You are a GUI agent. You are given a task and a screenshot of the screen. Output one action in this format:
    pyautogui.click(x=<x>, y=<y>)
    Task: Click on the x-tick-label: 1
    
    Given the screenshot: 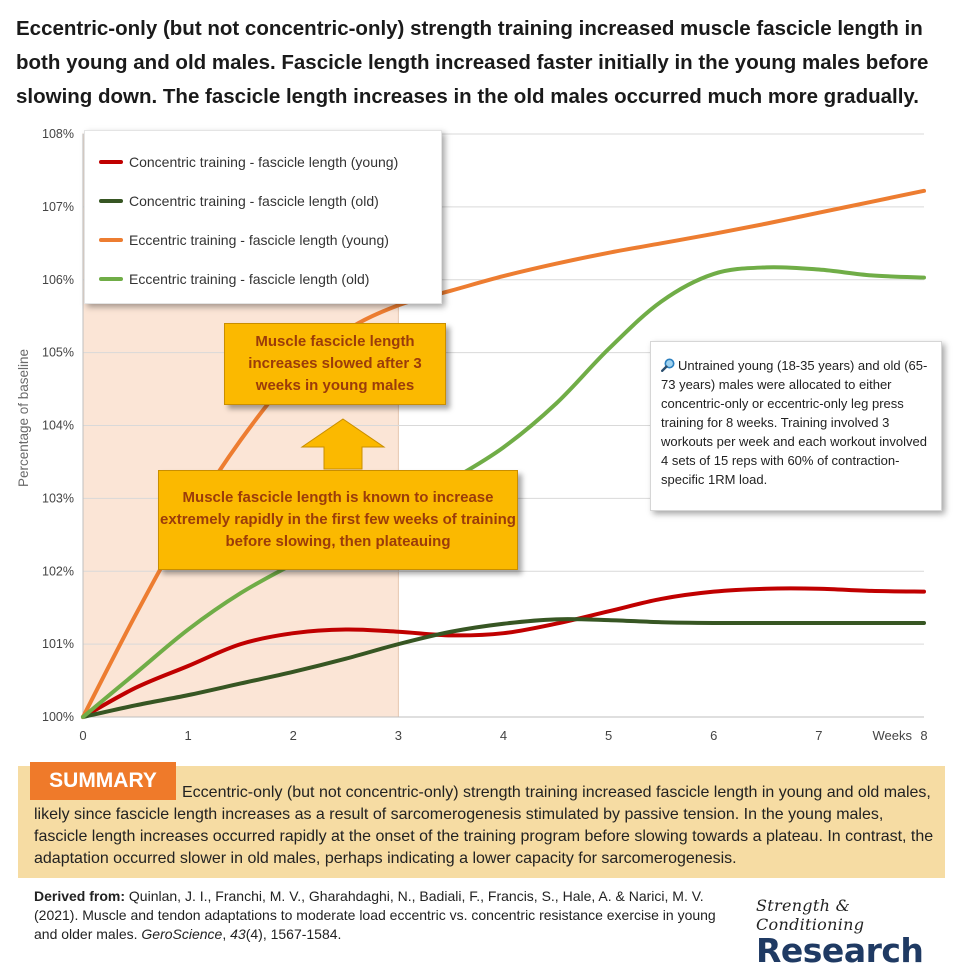 What is the action you would take?
    pyautogui.click(x=188, y=735)
    